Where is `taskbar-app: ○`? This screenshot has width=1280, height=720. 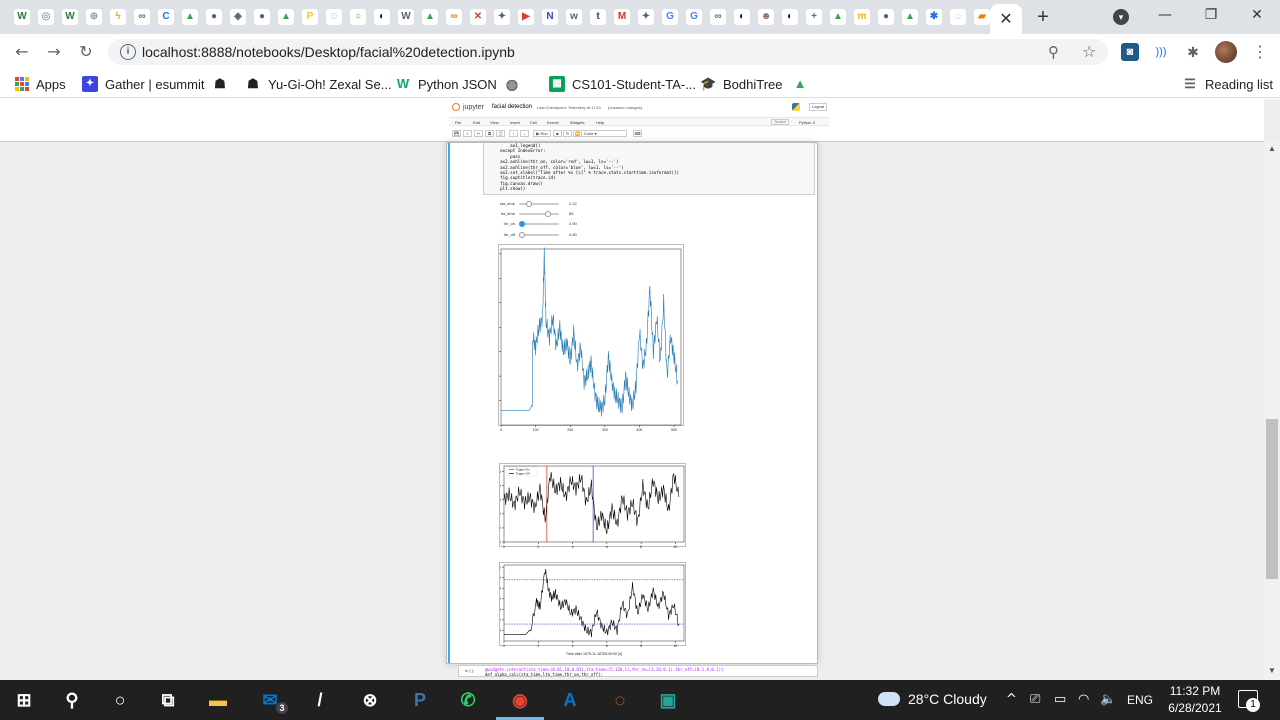 taskbar-app: ○ is located at coordinates (120, 700).